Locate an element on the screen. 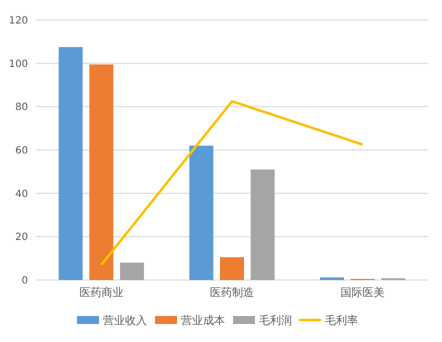 The width and height of the screenshot is (442, 342). y-tick-label: 100 is located at coordinates (18, 64).